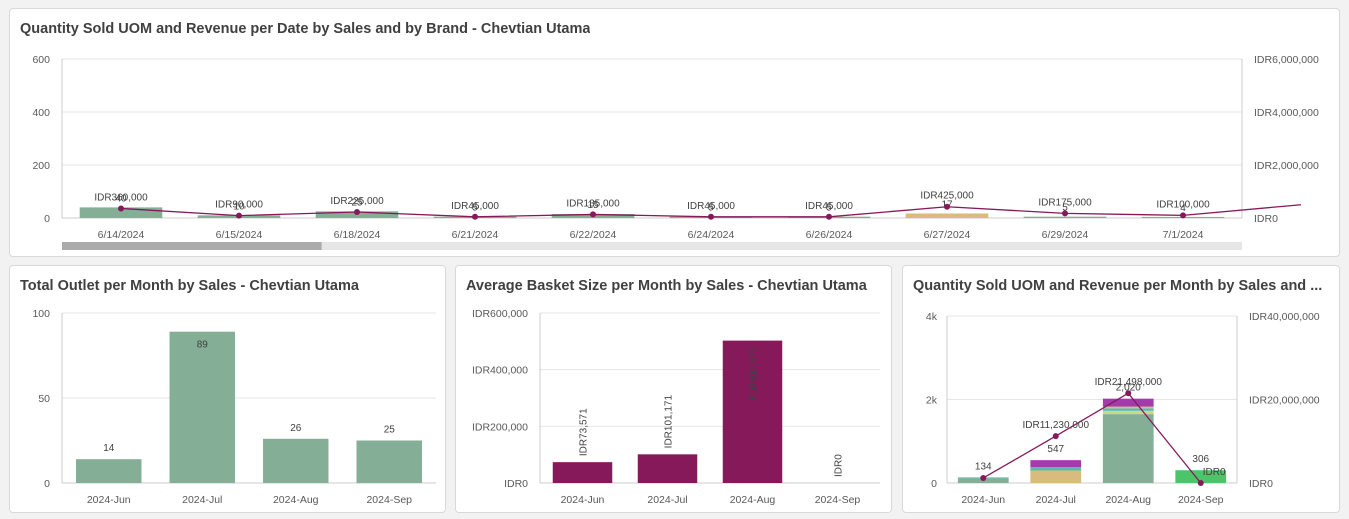  What do you see at coordinates (1214, 472) in the screenshot?
I see `revenue-value-label: IDR0` at bounding box center [1214, 472].